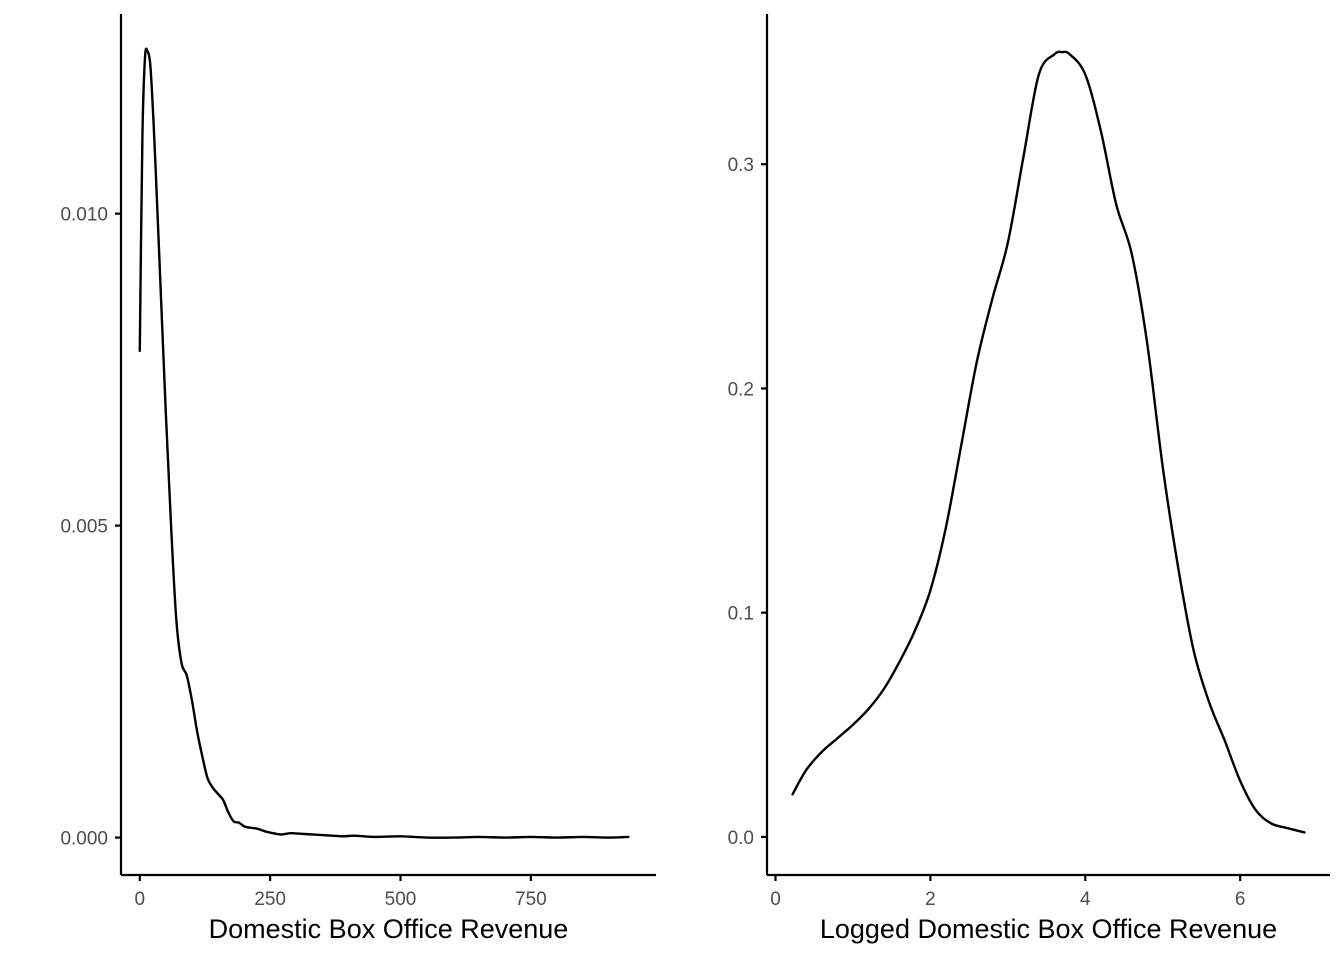  I want to click on logged-revenue-y-tick-label: 0.0, so click(741, 838).